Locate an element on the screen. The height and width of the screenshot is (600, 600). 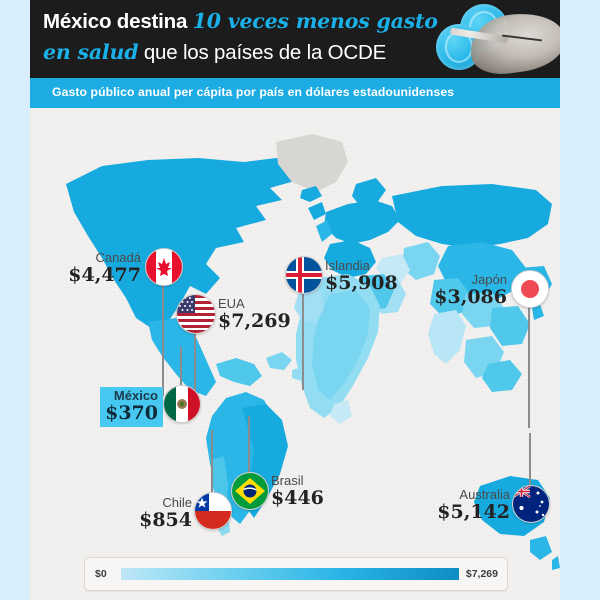
title-part-bold: México destina is located at coordinates (118, 21).